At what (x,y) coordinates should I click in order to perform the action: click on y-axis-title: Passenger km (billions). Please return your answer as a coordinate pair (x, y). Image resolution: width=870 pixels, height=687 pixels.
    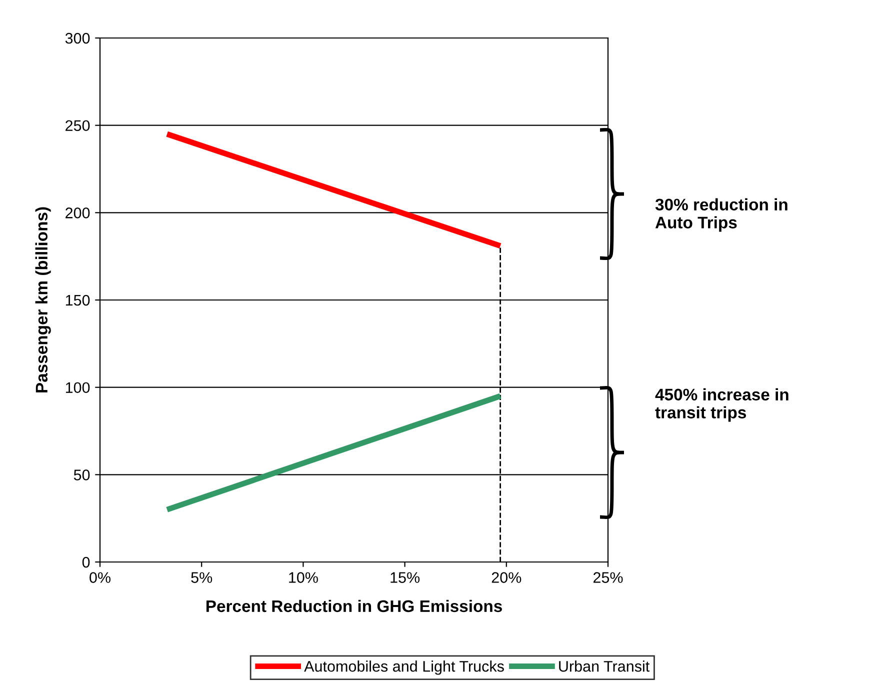
    Looking at the image, I should click on (43, 299).